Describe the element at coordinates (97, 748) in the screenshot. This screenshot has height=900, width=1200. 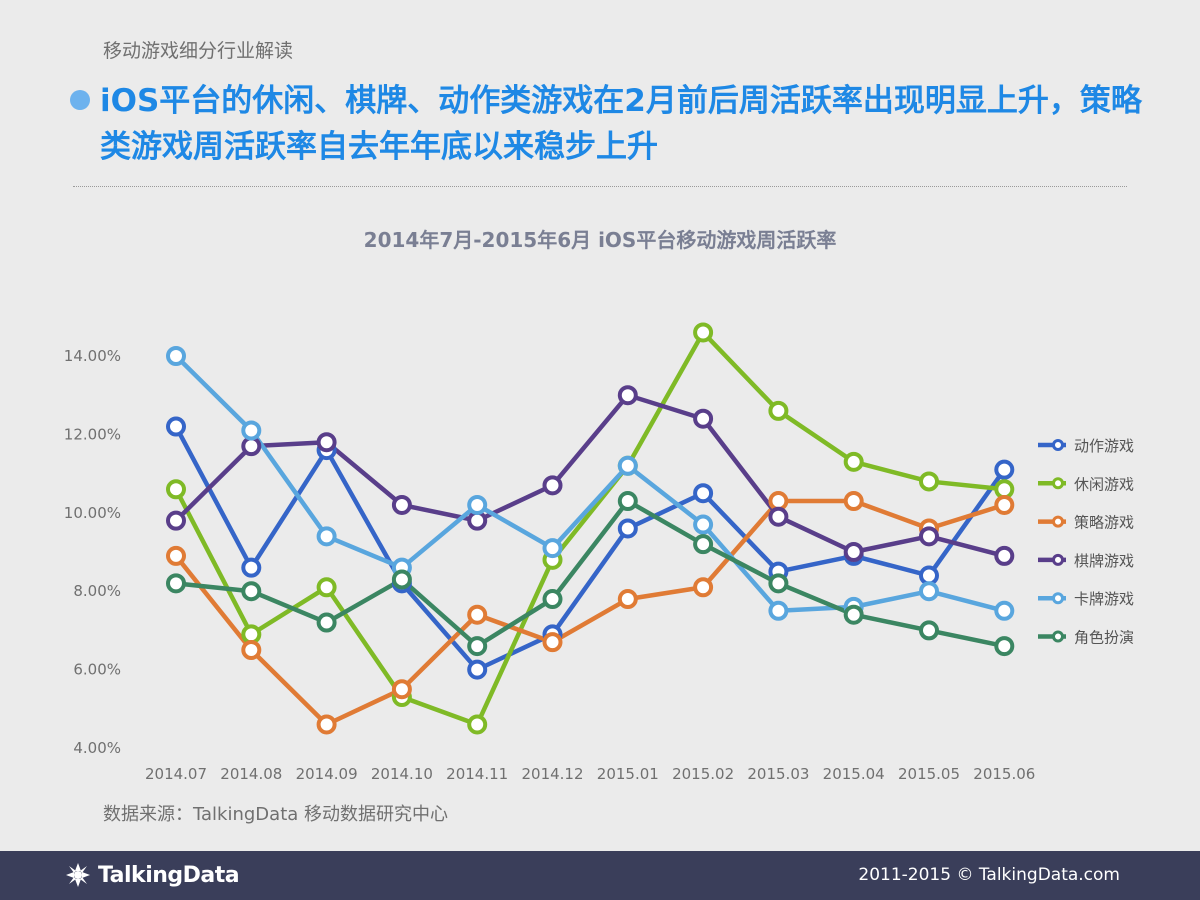
I see `y-tick-label: 4.00%` at that location.